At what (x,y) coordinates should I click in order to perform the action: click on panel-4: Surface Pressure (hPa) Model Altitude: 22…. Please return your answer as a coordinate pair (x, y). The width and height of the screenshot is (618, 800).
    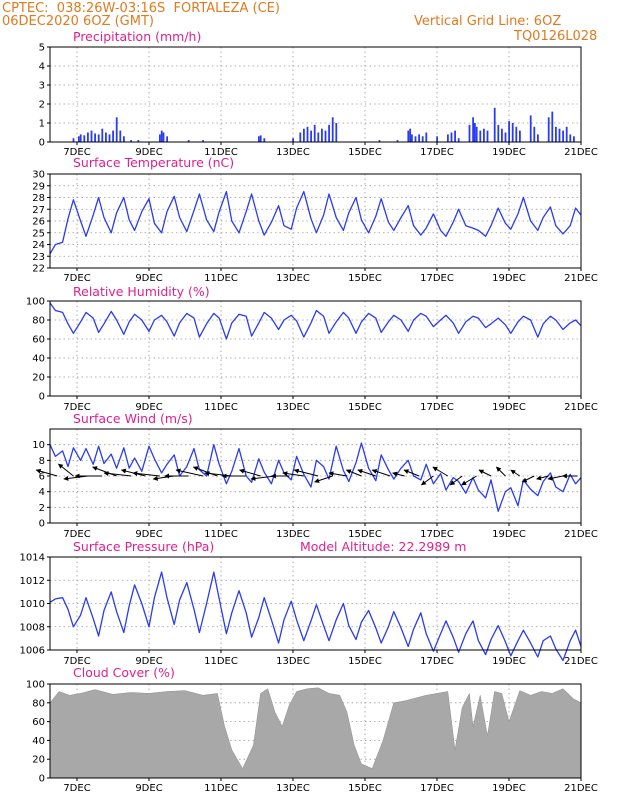
    Looking at the image, I should click on (309, 603).